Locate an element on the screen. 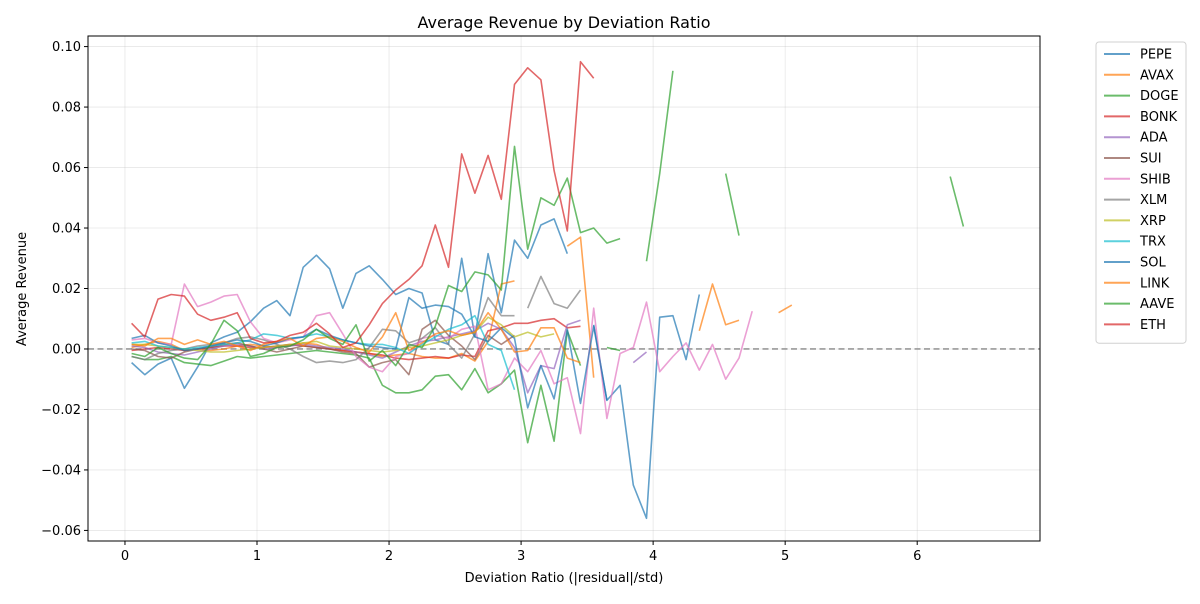 The width and height of the screenshot is (1200, 604). legend-label-xlm: XLM is located at coordinates (1153, 200).